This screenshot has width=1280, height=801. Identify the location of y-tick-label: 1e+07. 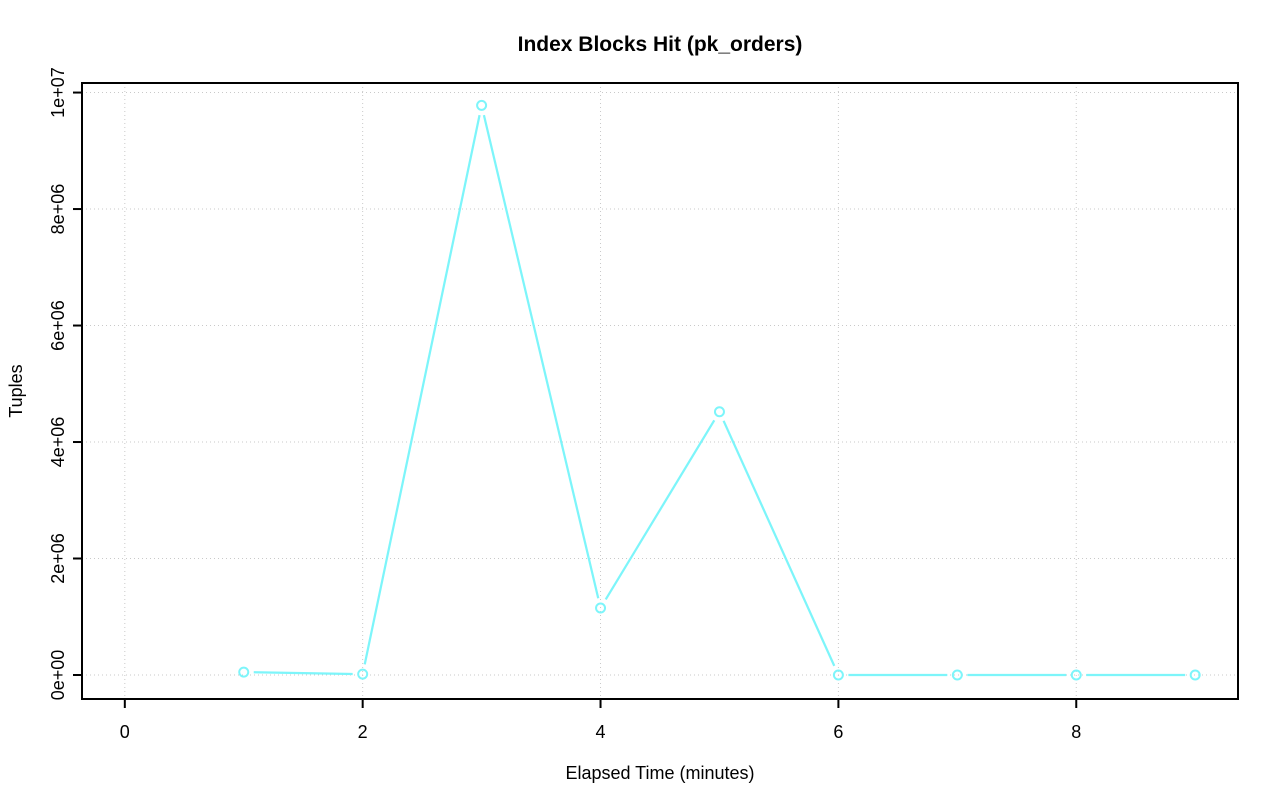
(58, 92).